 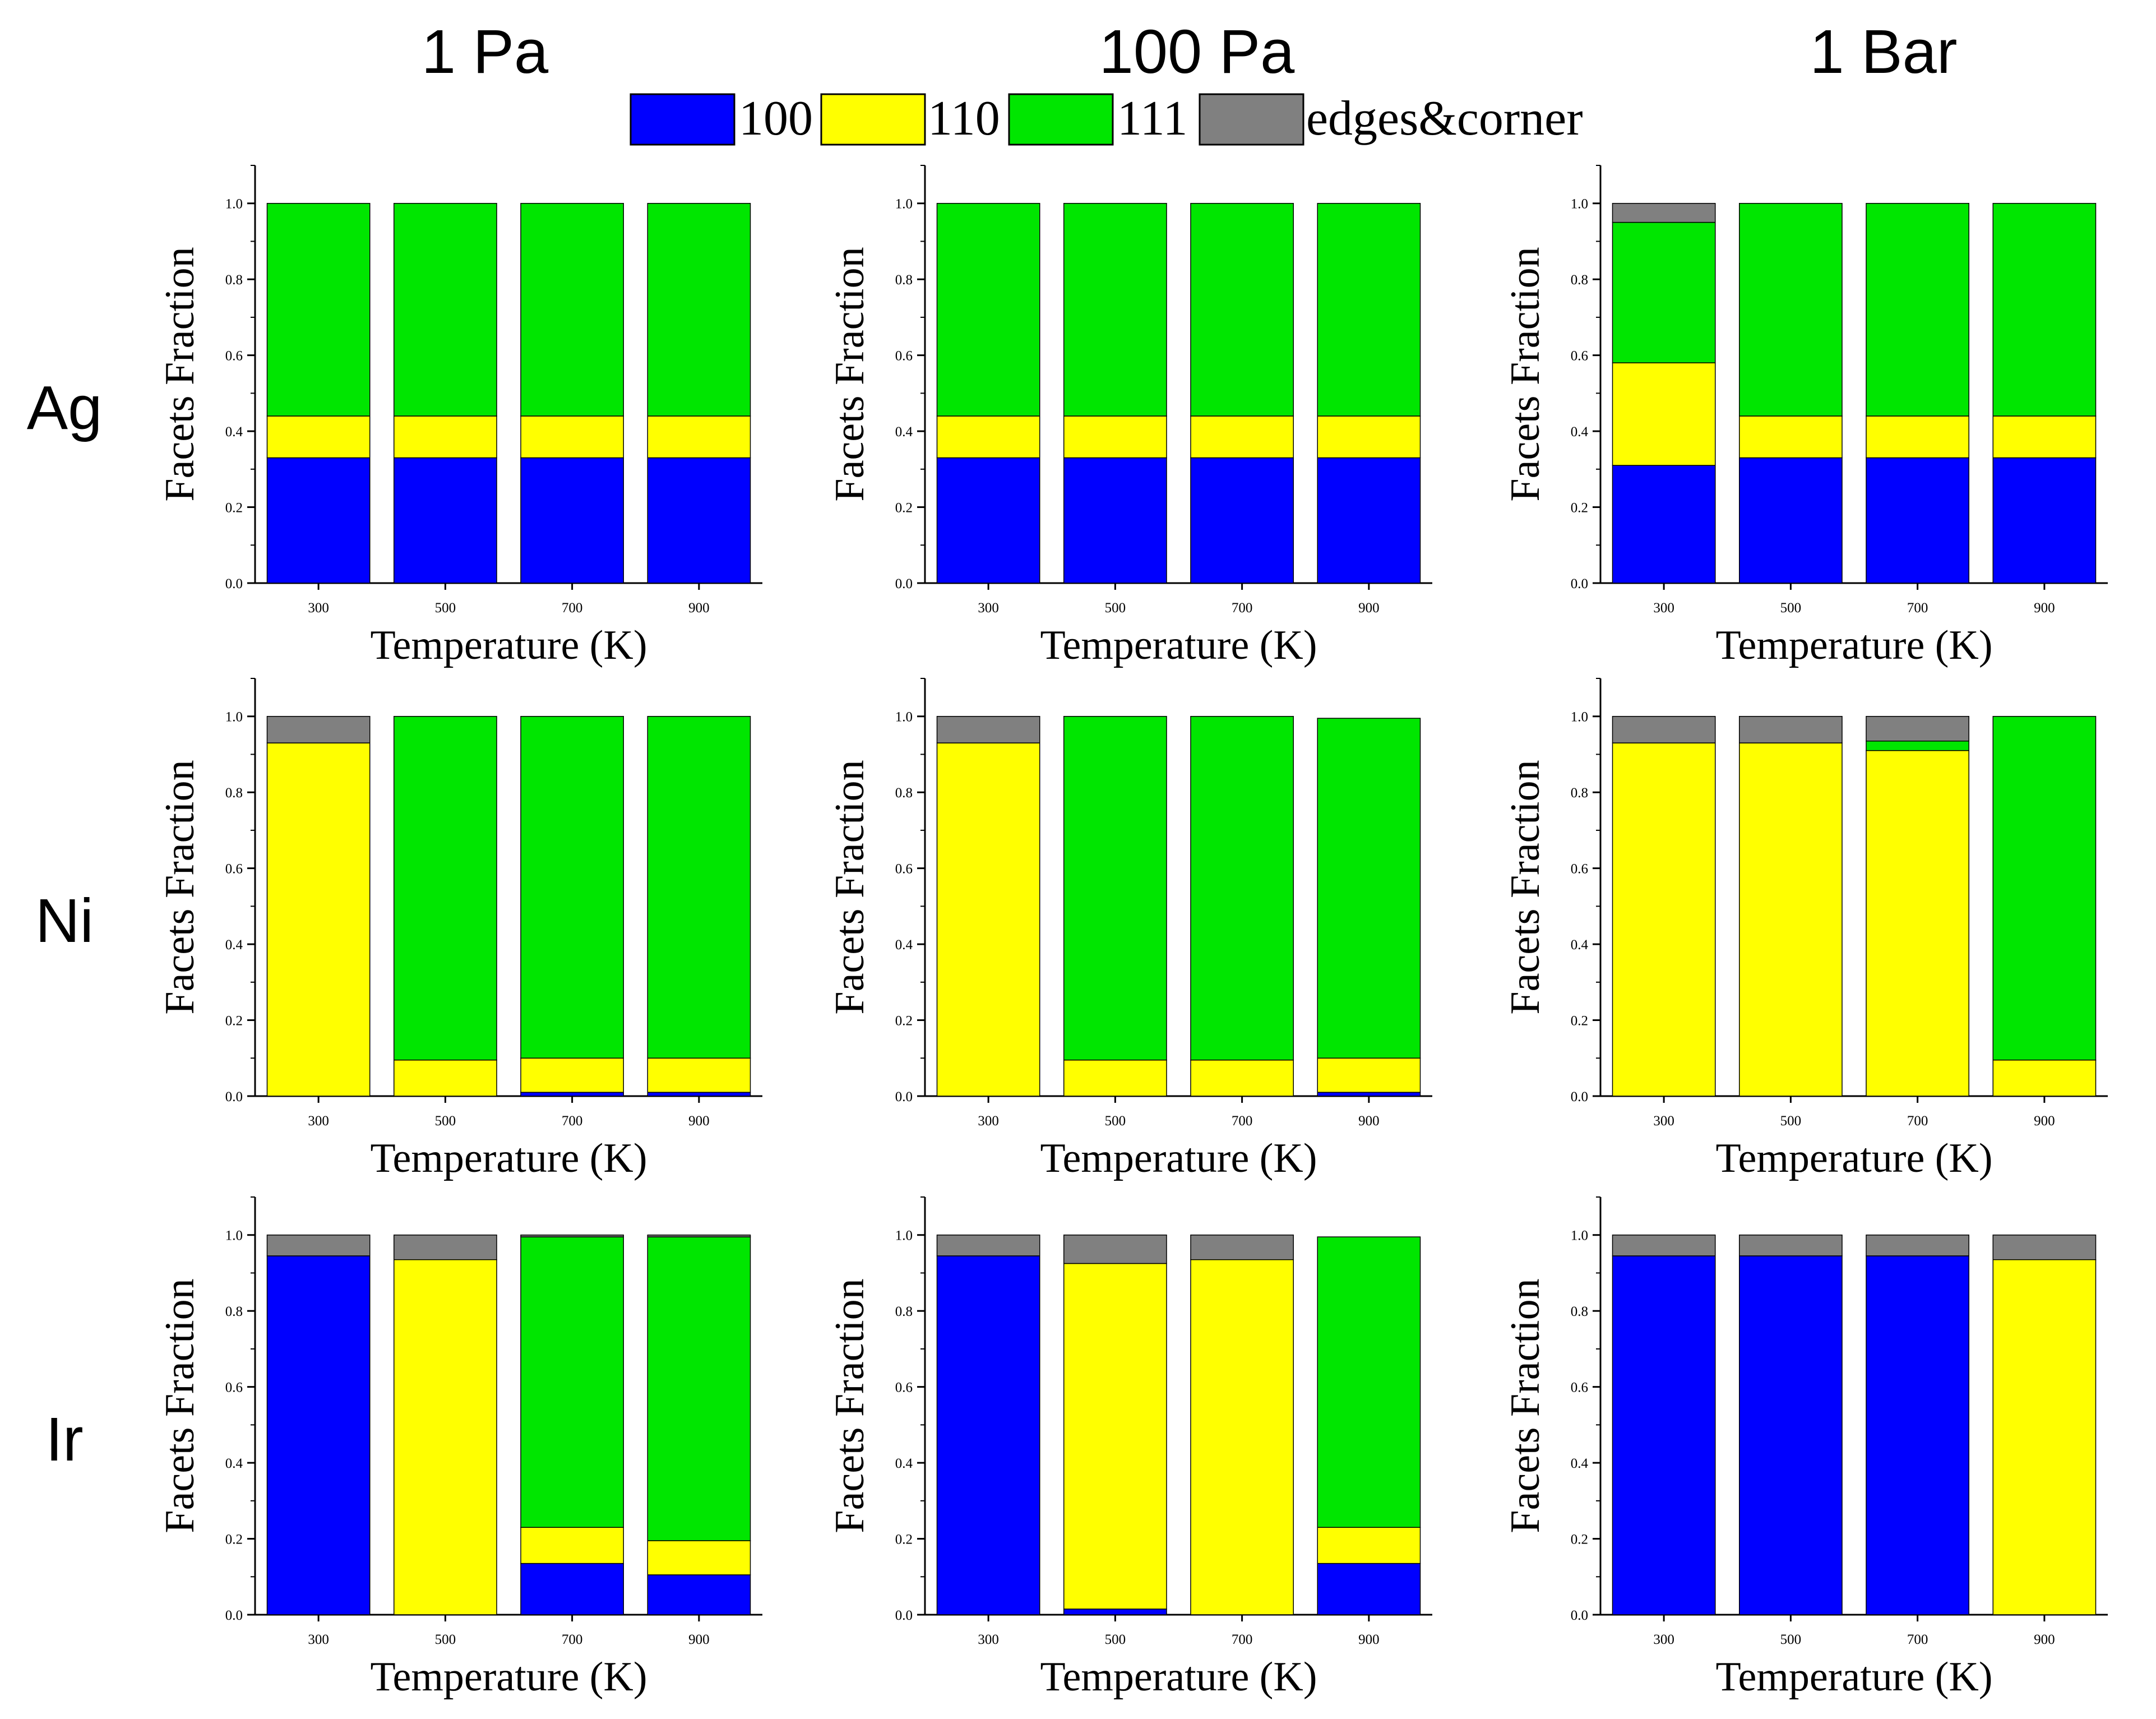 What do you see at coordinates (65, 408) in the screenshot?
I see `row-label-ag: Ag` at bounding box center [65, 408].